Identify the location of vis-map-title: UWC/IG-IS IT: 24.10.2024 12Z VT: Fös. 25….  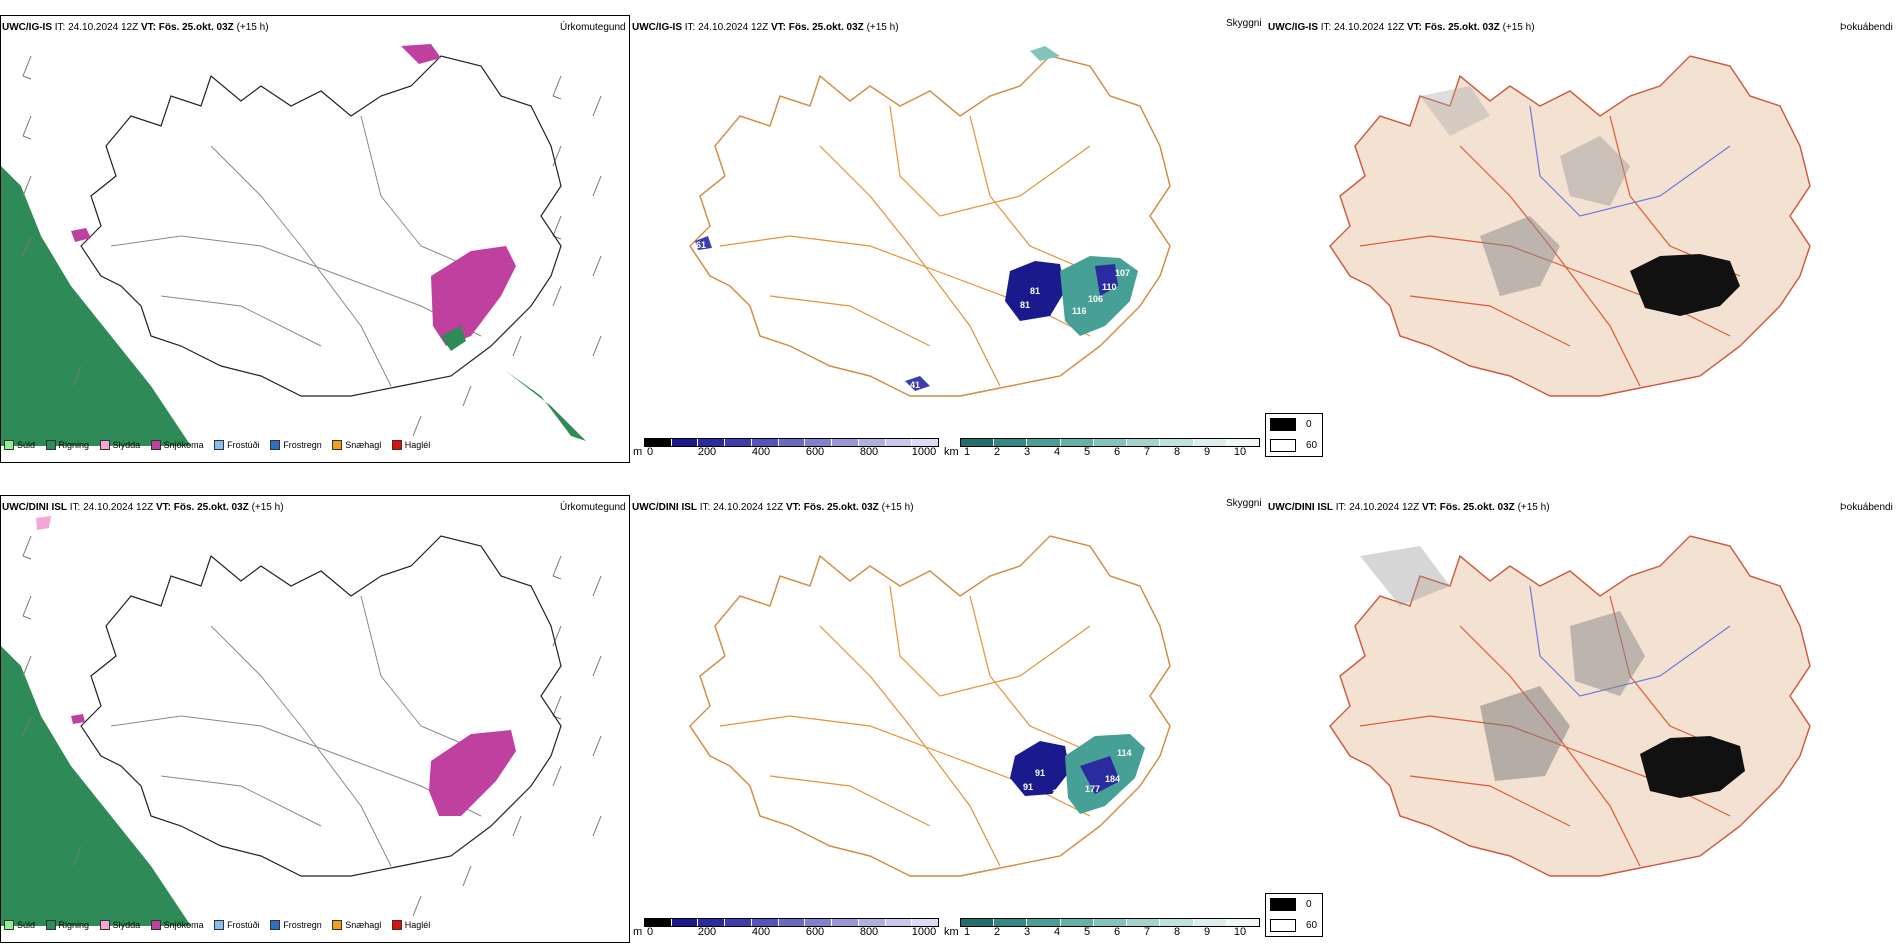
(765, 27).